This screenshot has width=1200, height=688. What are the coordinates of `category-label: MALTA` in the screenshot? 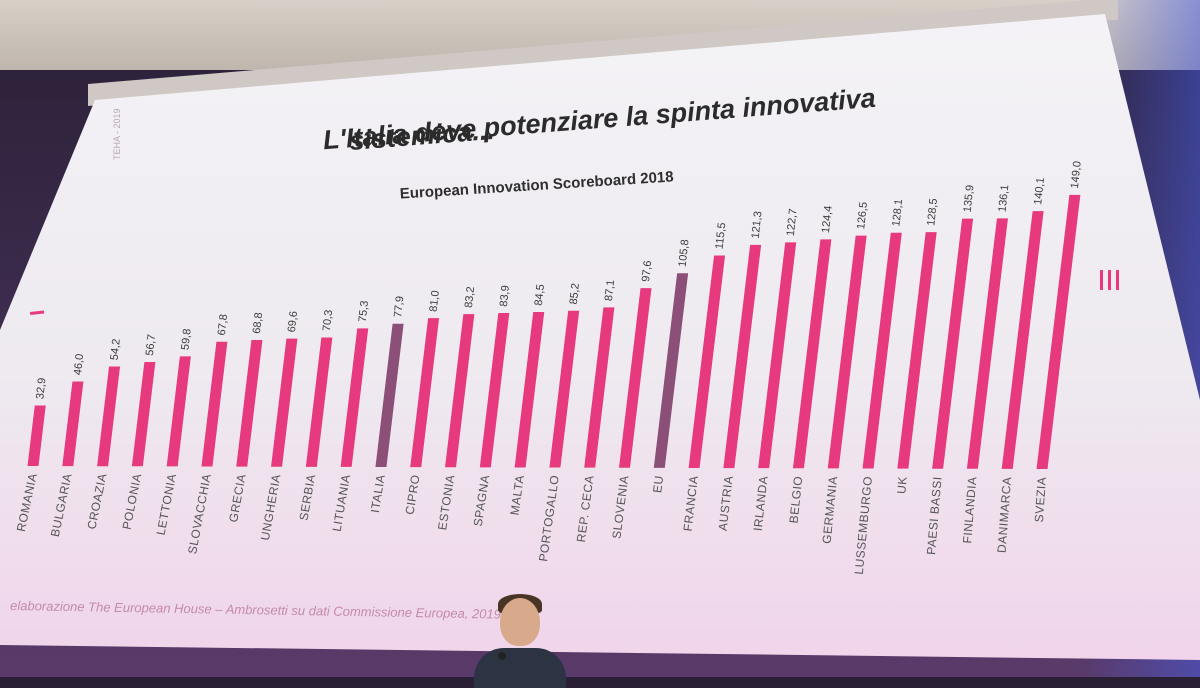 It's located at (517, 495).